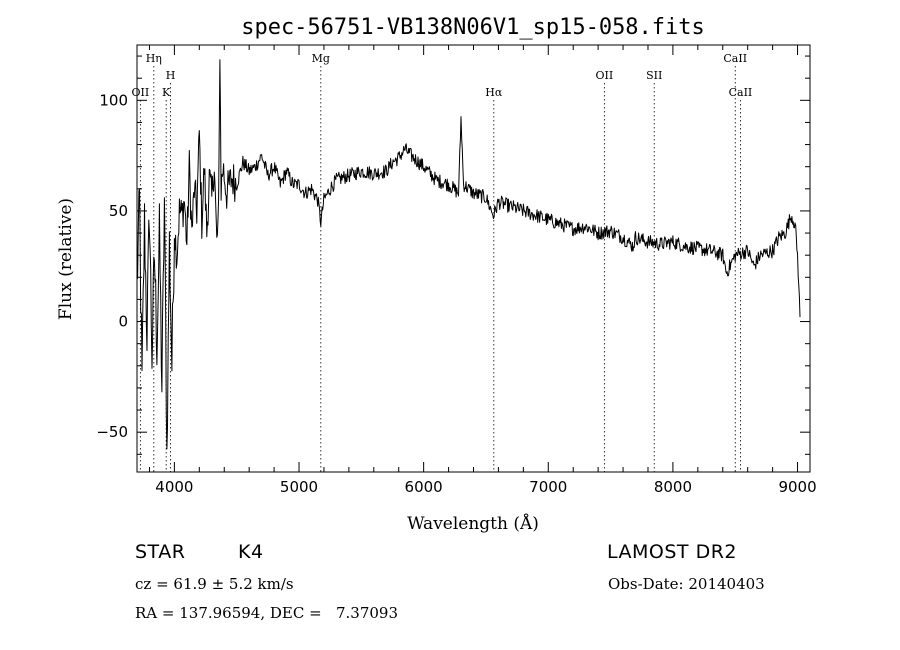 The width and height of the screenshot is (900, 650). I want to click on spectral-line-label: Hα, so click(494, 92).